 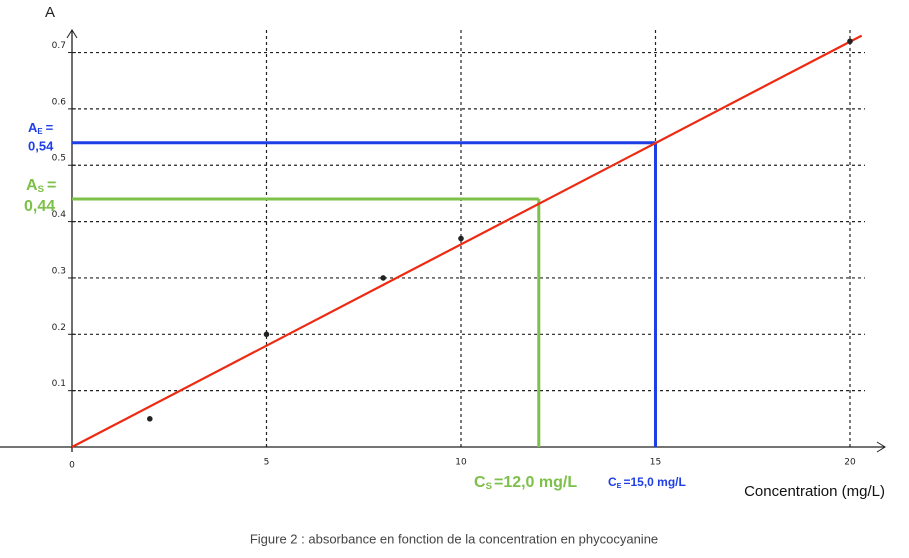 What do you see at coordinates (461, 463) in the screenshot?
I see `x-tick-label: 10` at bounding box center [461, 463].